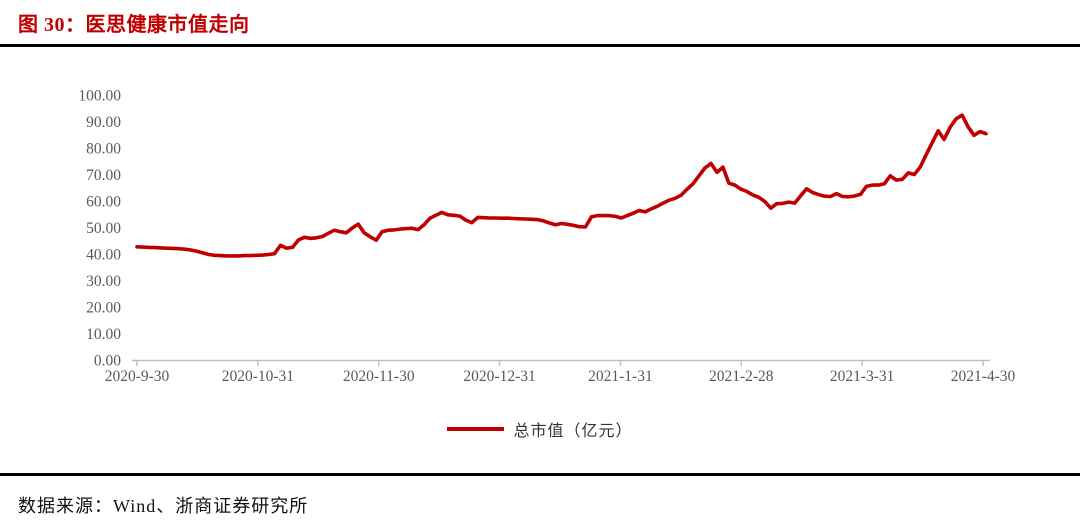  What do you see at coordinates (540, 474) in the screenshot?
I see `bottom-divider` at bounding box center [540, 474].